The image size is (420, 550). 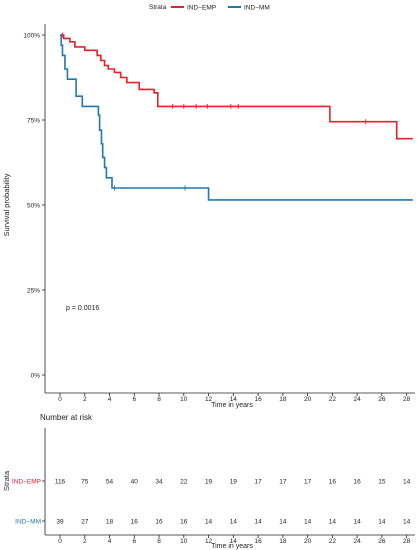 I want to click on risk-x-tick-label: 8, so click(x=159, y=541).